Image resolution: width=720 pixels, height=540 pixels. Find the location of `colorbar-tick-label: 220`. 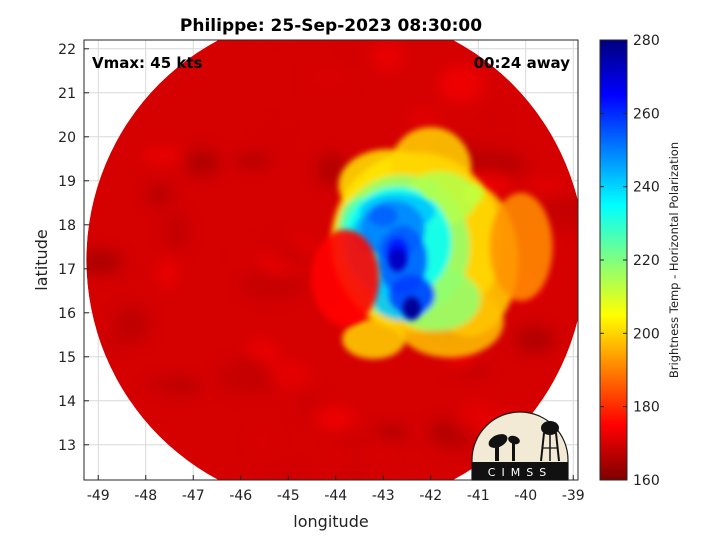

colorbar-tick-label: 220 is located at coordinates (646, 261).